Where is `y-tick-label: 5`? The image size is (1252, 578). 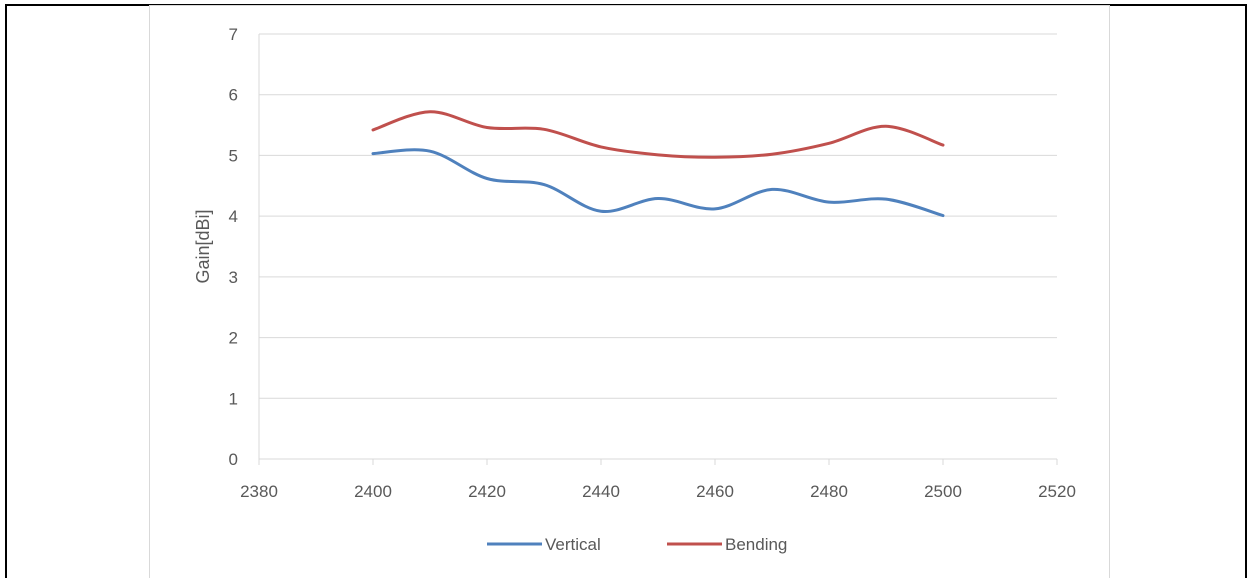 y-tick-label: 5 is located at coordinates (233, 155).